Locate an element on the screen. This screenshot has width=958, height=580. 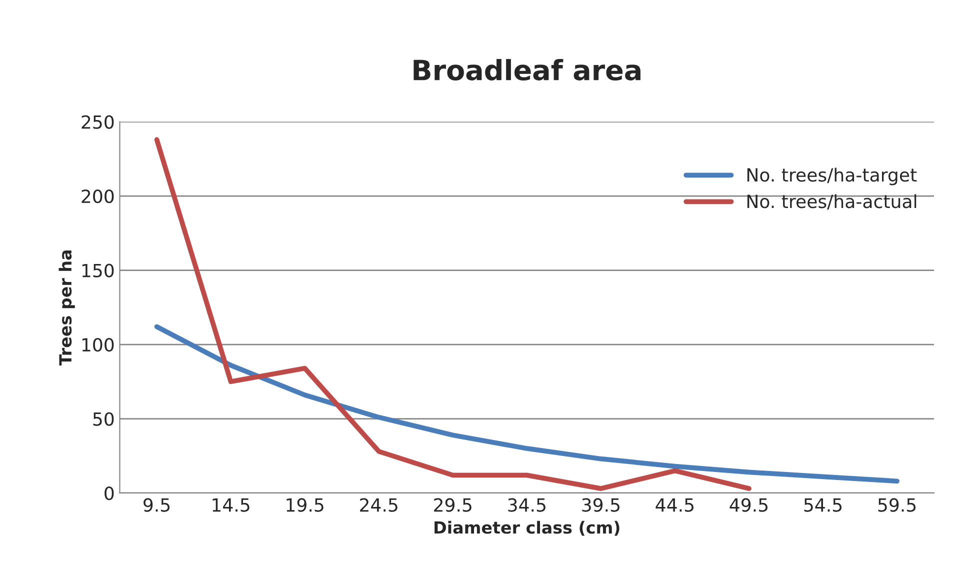
y-tick-label: 200 is located at coordinates (98, 197).